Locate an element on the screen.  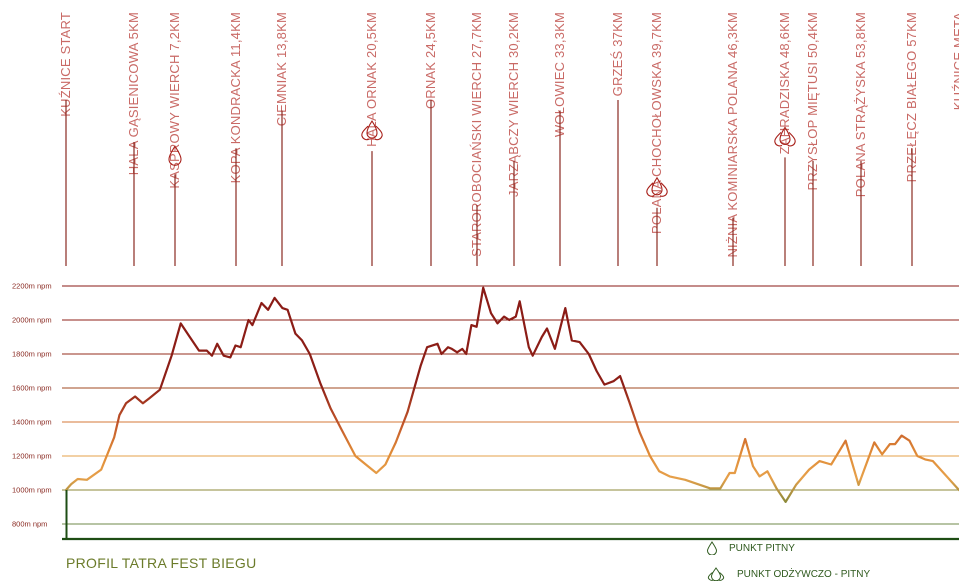
chart-title: PROFIL TATRA FEST BIEGU is located at coordinates (161, 563).